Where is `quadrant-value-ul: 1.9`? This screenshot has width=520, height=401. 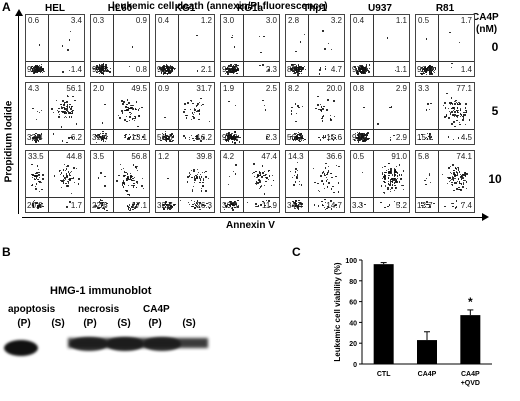 quadrant-value-ul: 1.9 is located at coordinates (229, 88).